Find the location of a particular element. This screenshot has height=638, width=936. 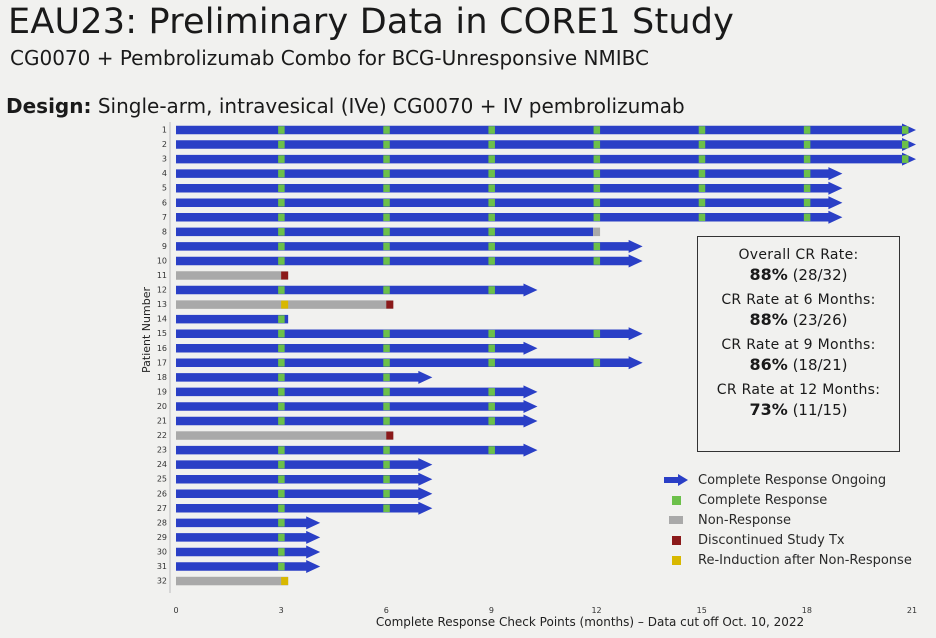

patient-label: 16 is located at coordinates (162, 348).